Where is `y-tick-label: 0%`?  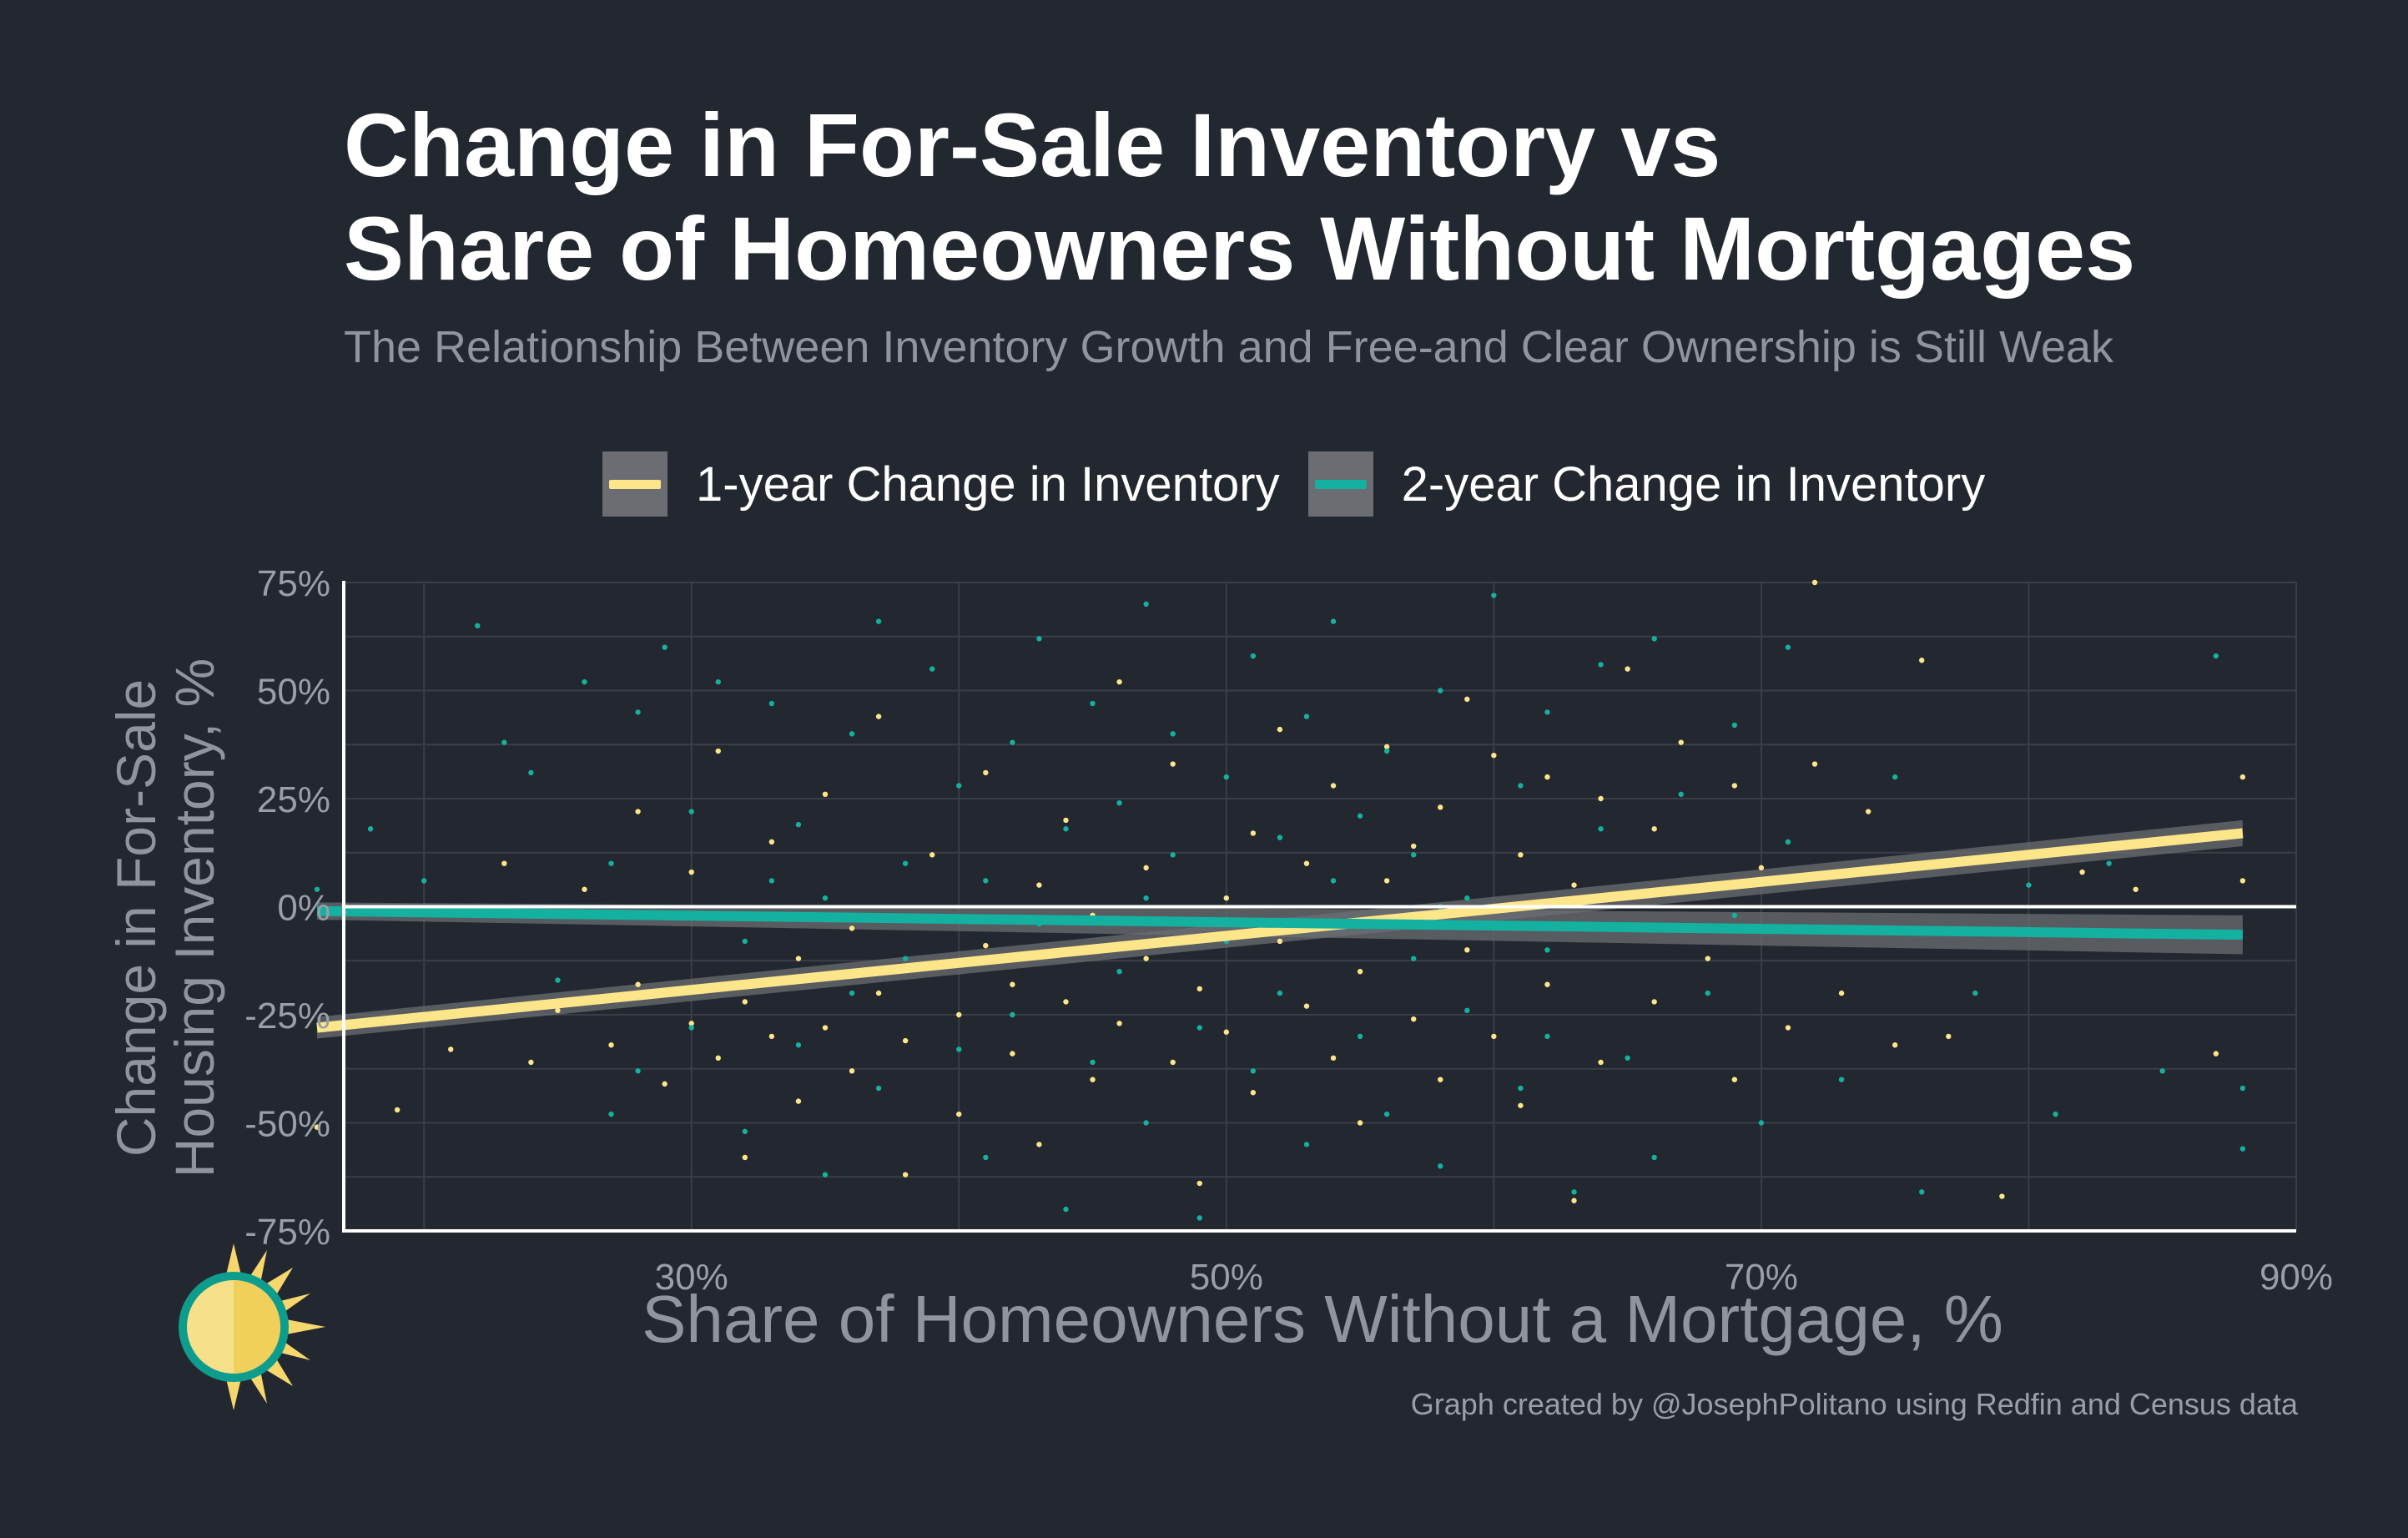
y-tick-label: 0% is located at coordinates (303, 908).